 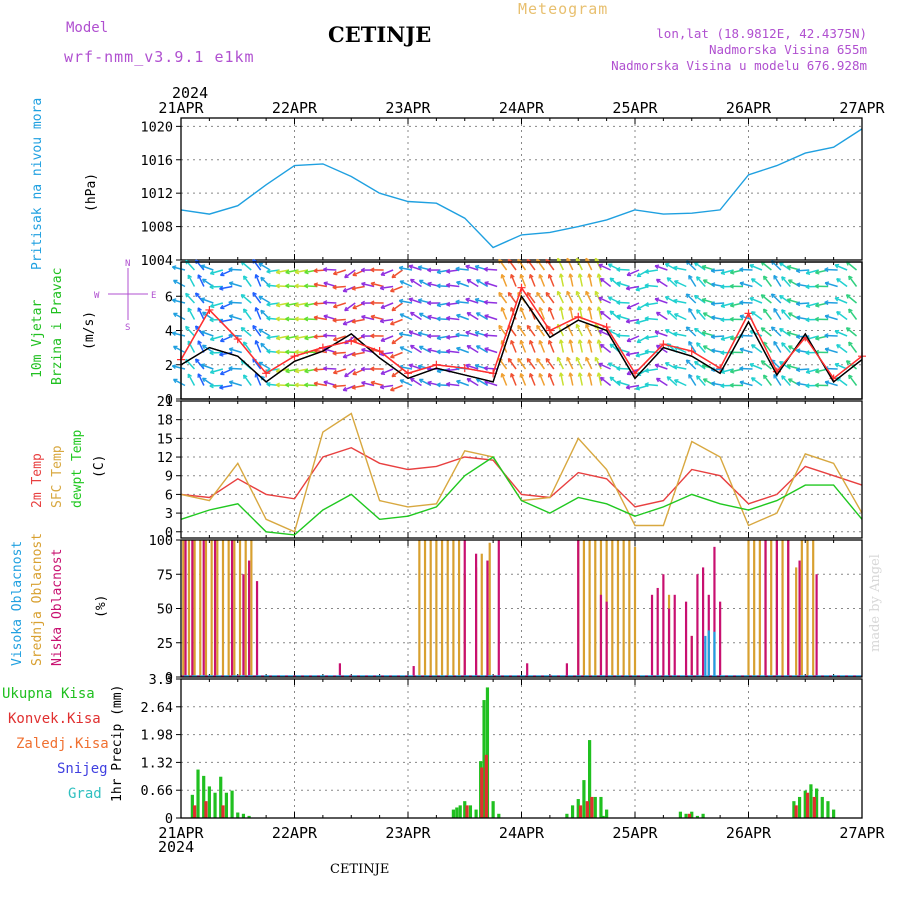 I want to click on y-tick-label: 12, so click(x=165, y=458).